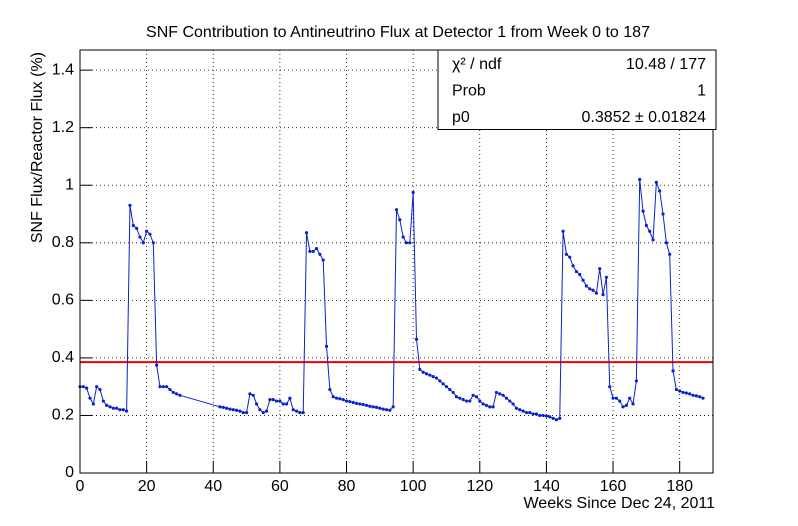  Describe the element at coordinates (63, 357) in the screenshot. I see `y-tick-label: 0.4` at that location.